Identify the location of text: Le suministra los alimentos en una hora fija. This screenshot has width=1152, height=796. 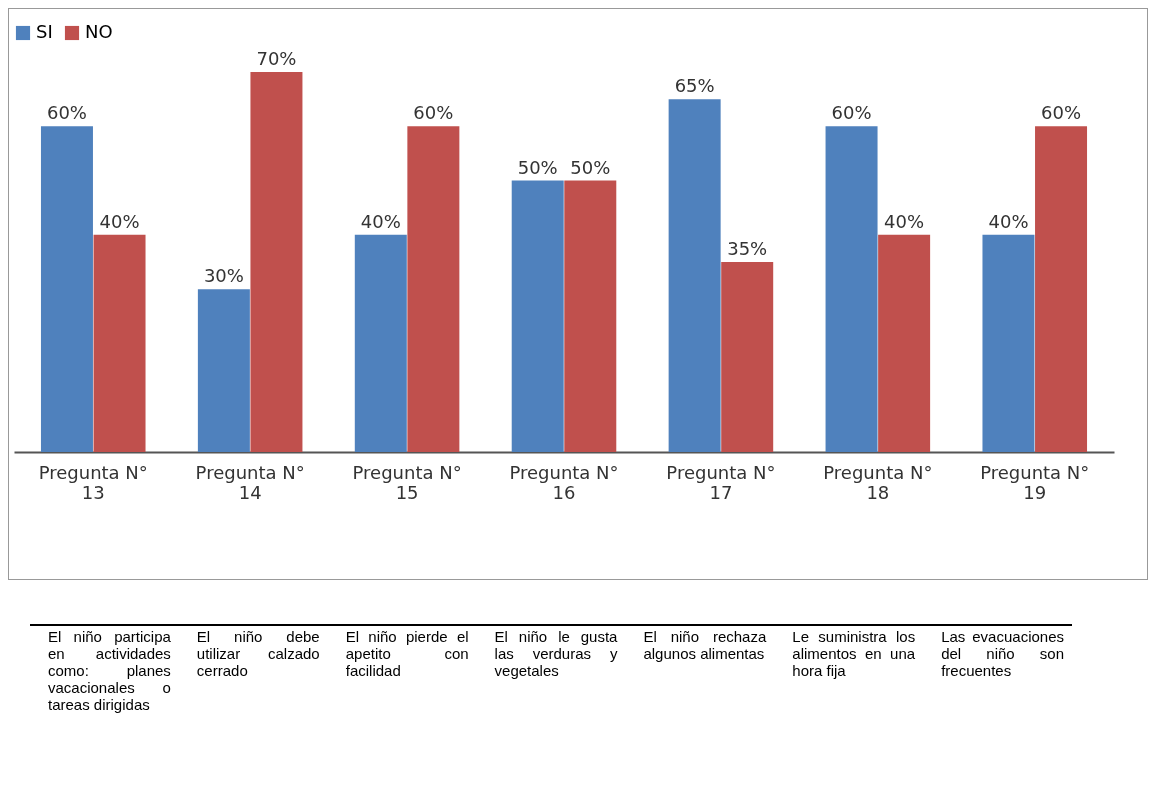
(854, 654).